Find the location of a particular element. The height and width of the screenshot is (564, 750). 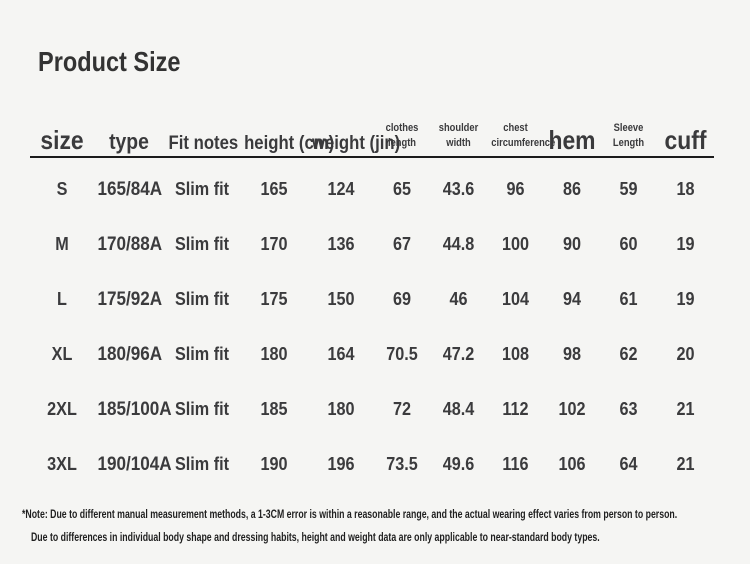

cell-hem: 90 is located at coordinates (572, 244).